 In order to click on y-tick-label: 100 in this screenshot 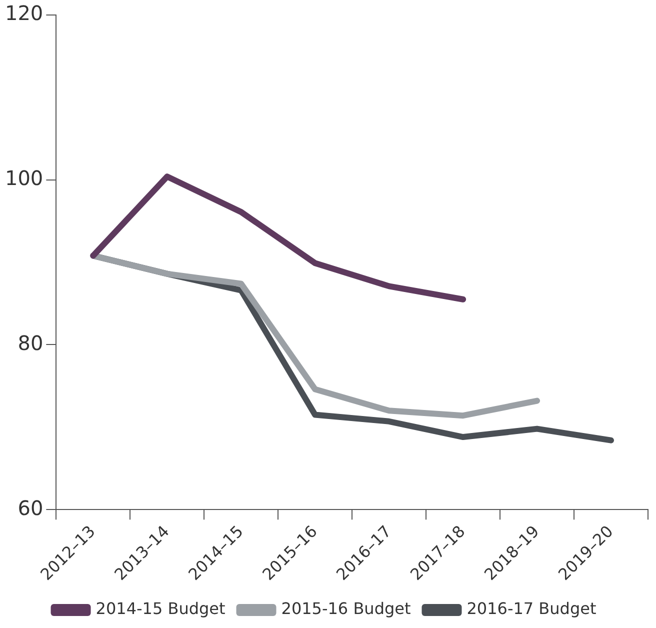, I will do `click(24, 178)`.